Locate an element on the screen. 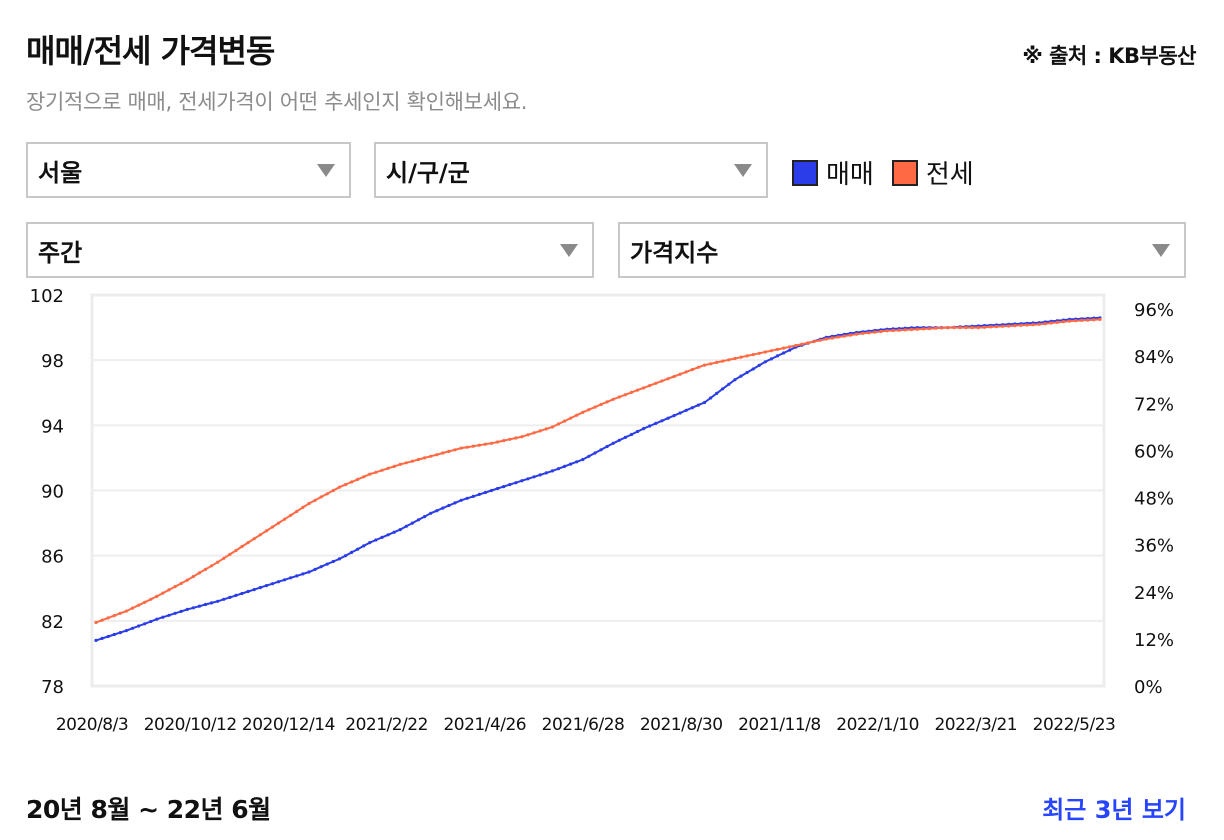 This screenshot has width=1224, height=840. legend: 매매 전세 is located at coordinates (892, 172).